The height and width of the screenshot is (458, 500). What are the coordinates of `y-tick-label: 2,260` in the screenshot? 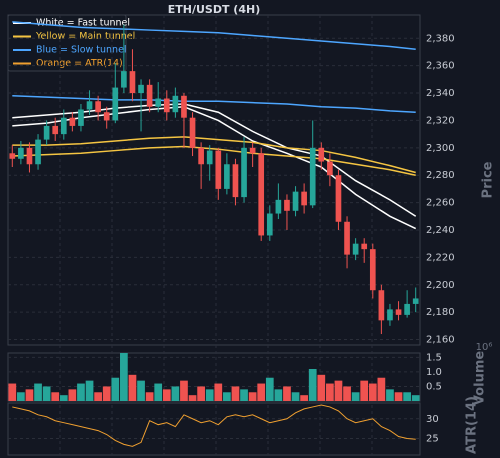 It's located at (440, 203).